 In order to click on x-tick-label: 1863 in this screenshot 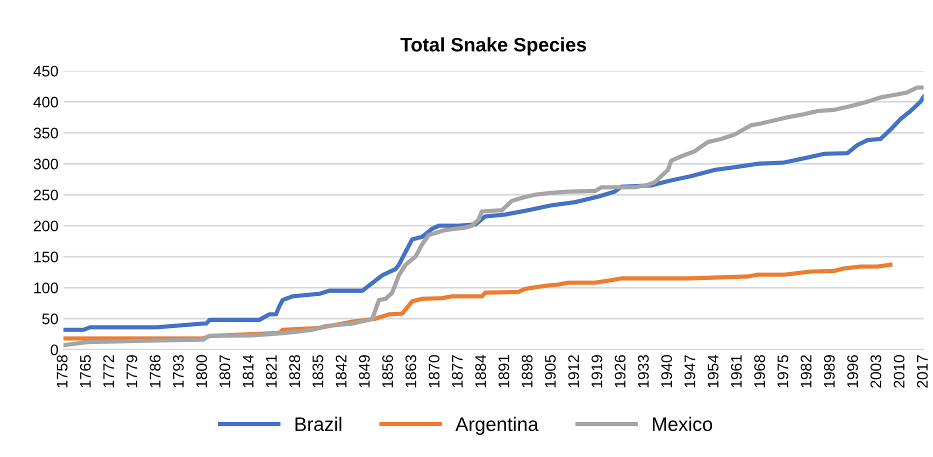, I will do `click(410, 371)`.